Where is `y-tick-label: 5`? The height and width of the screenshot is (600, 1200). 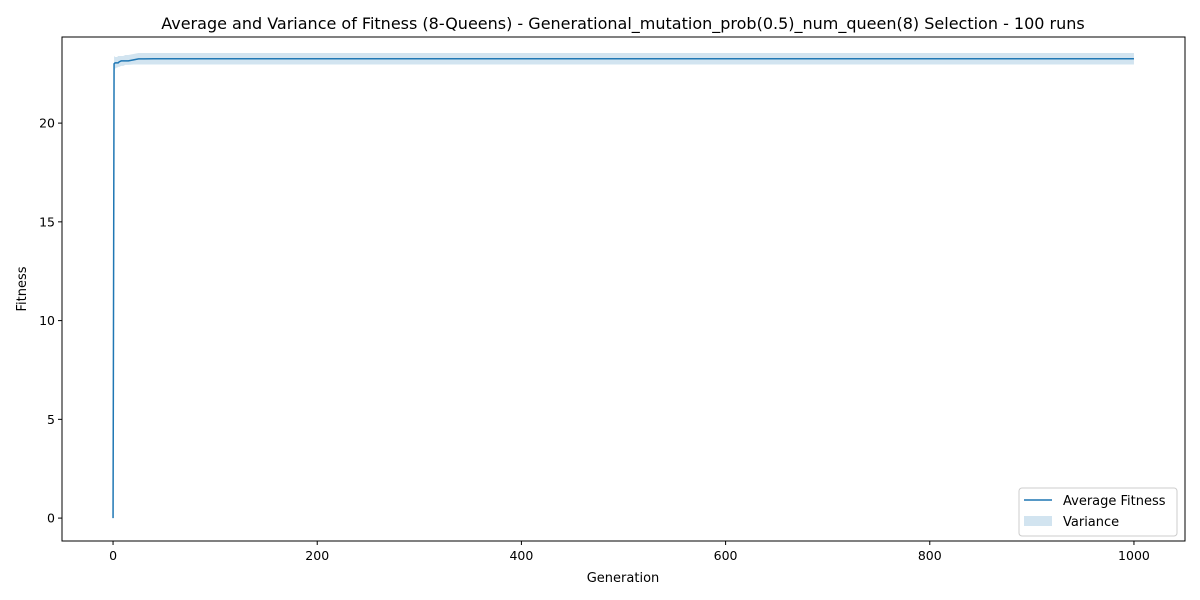
y-tick-label: 5 is located at coordinates (51, 419).